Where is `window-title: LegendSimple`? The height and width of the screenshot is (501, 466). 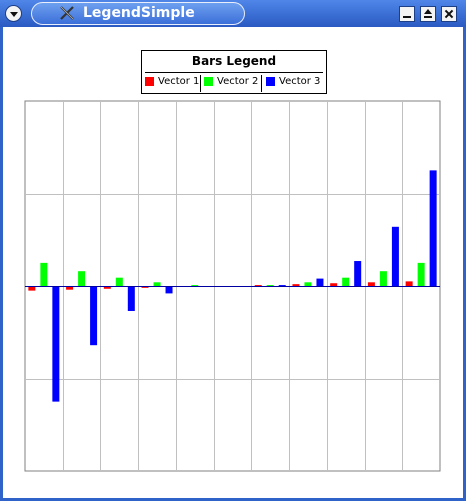
window-title: LegendSimple is located at coordinates (139, 13).